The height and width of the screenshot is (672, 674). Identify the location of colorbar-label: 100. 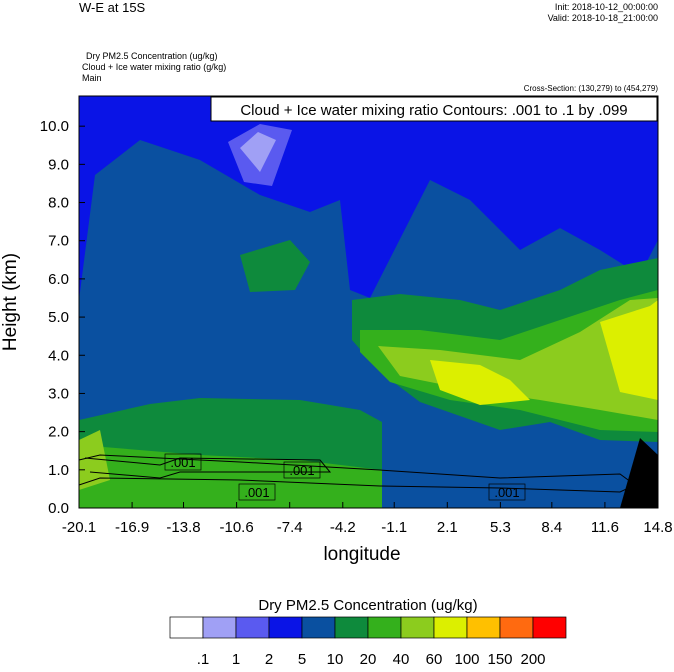
(466, 659).